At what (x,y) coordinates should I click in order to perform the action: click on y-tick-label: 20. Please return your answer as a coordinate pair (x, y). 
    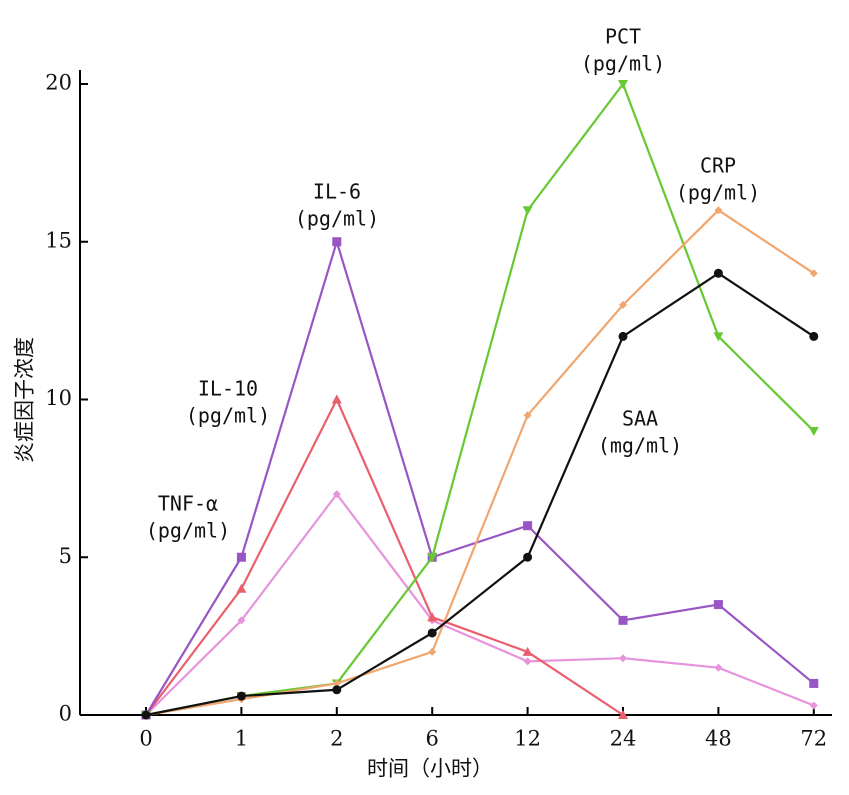
    Looking at the image, I should click on (58, 83).